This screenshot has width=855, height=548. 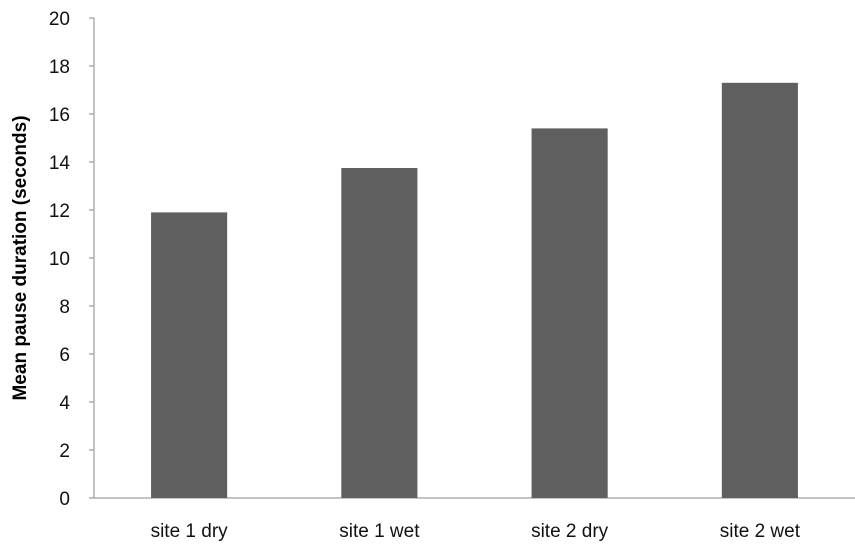 I want to click on y-tick-label: 12, so click(x=59, y=211).